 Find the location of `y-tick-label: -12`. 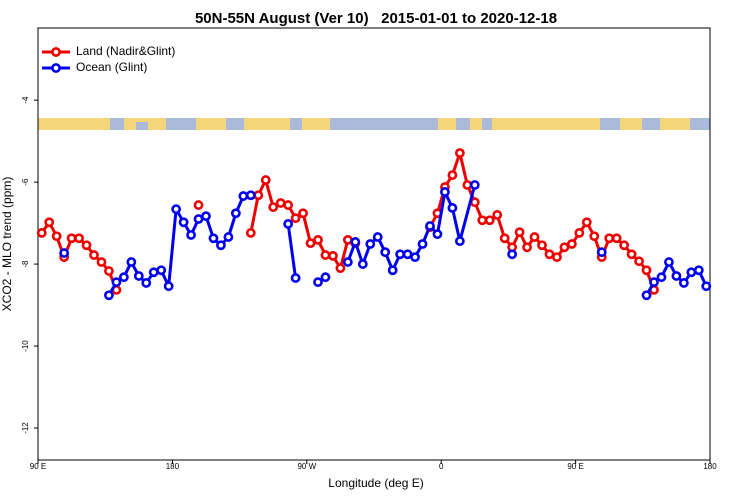

y-tick-label: -12 is located at coordinates (25, 428).